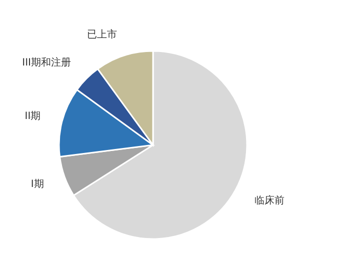 The height and width of the screenshot is (264, 340). What do you see at coordinates (269, 200) in the screenshot?
I see `slice-label: 临床前` at bounding box center [269, 200].